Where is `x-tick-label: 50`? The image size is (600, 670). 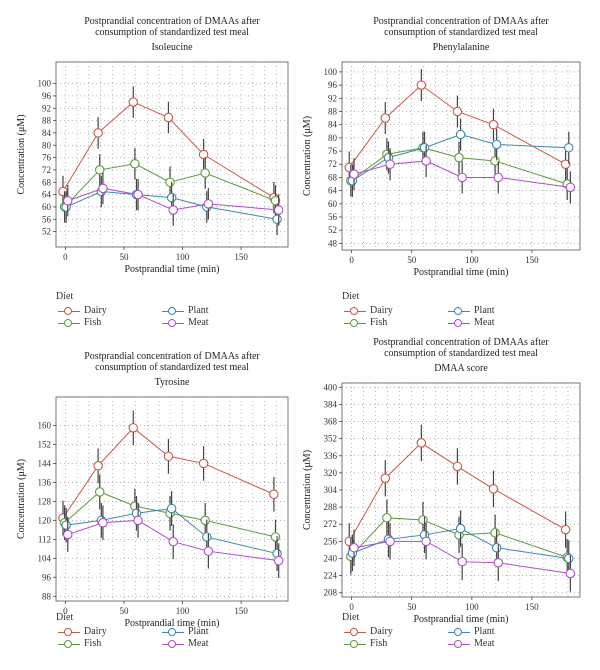
x-tick-label: 50 is located at coordinates (124, 257).